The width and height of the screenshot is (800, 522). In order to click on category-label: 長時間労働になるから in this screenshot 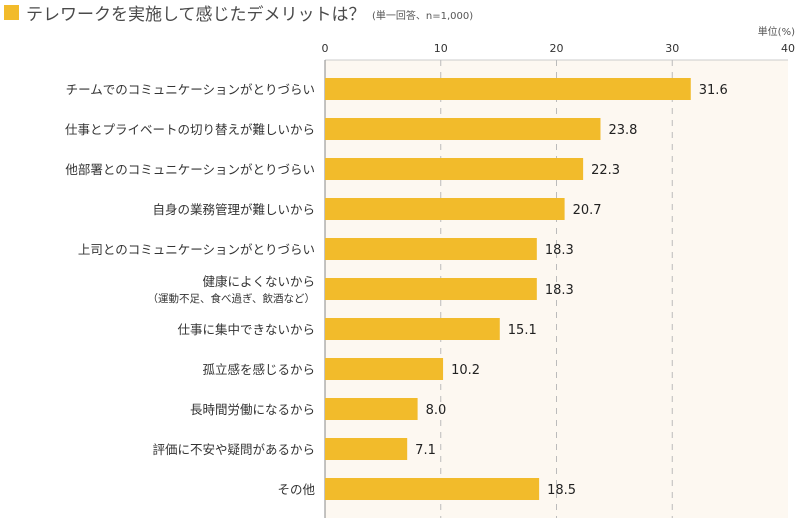, I will do `click(252, 409)`.